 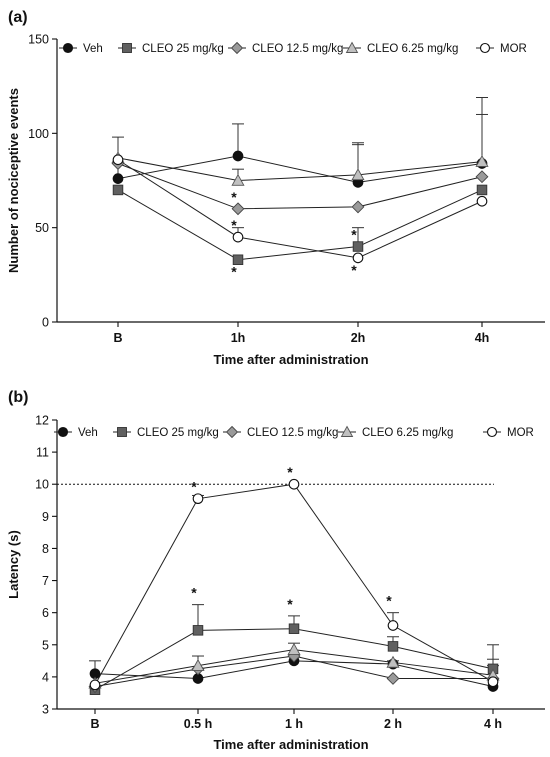 I want to click on y-tick-label: 50, so click(x=42, y=228).